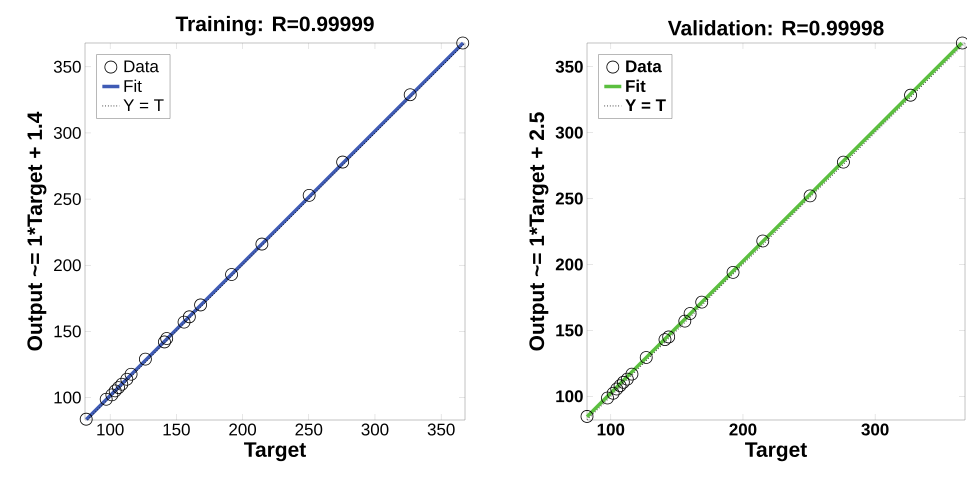 The image size is (967, 496). What do you see at coordinates (538, 231) in the screenshot?
I see `y-axis-title: Output ~= 1*Target + 2.5` at bounding box center [538, 231].